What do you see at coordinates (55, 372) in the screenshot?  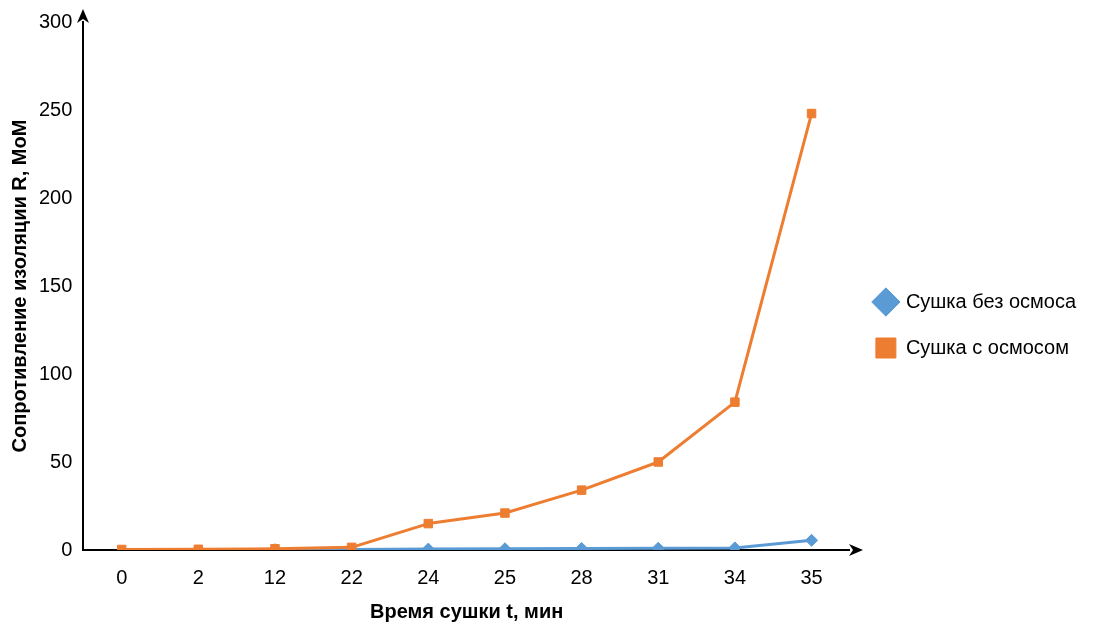 I see `y-tick-label: 100` at bounding box center [55, 372].